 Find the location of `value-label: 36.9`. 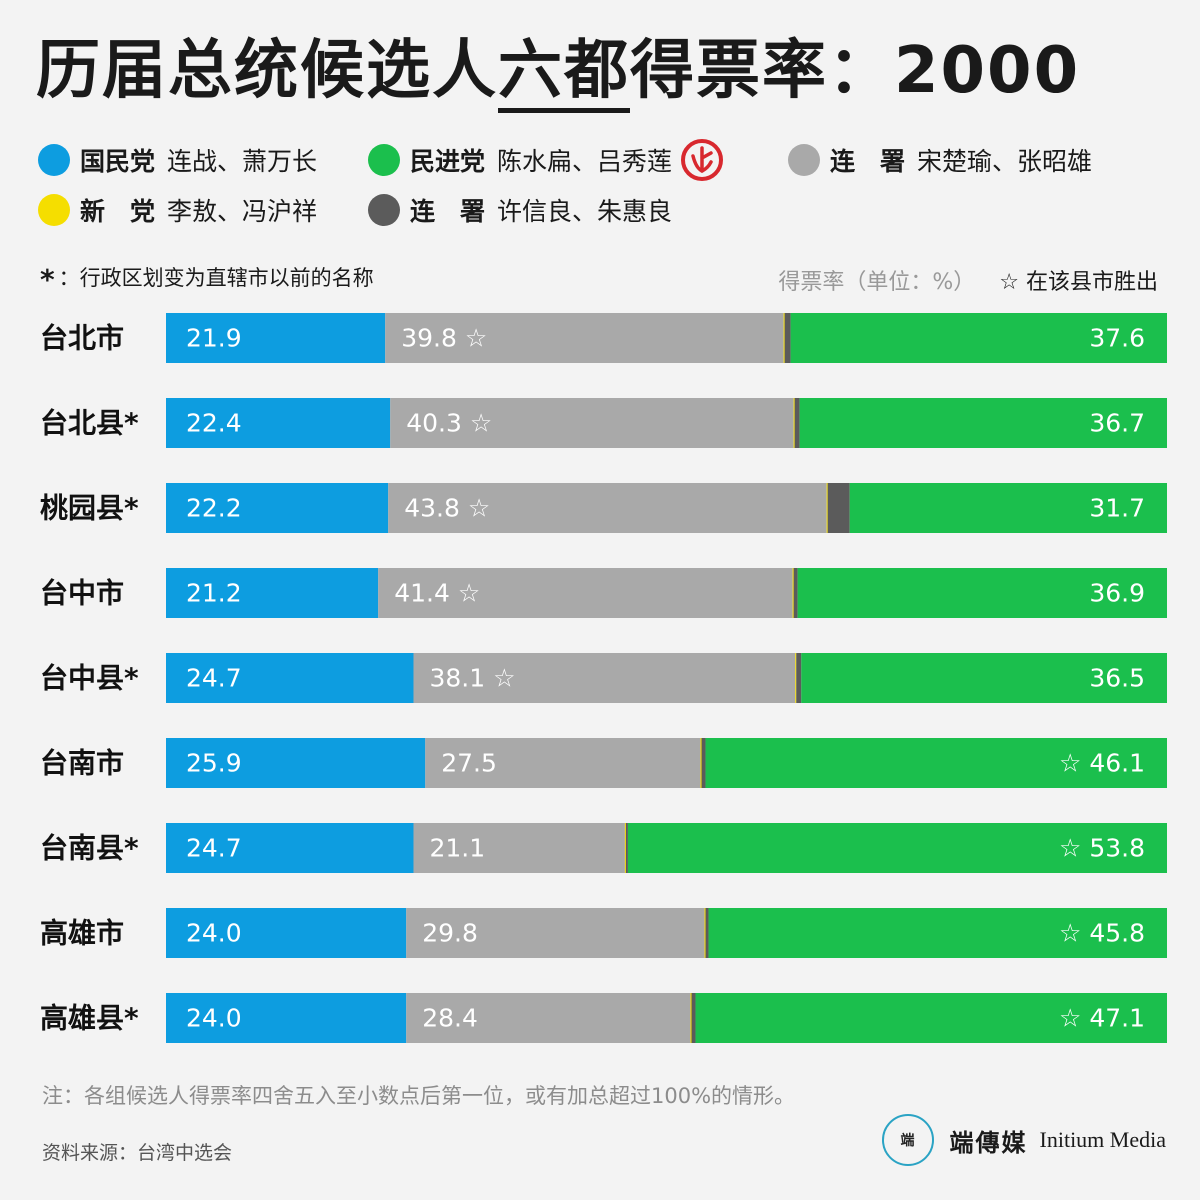

value-label: 36.9 is located at coordinates (1117, 593).